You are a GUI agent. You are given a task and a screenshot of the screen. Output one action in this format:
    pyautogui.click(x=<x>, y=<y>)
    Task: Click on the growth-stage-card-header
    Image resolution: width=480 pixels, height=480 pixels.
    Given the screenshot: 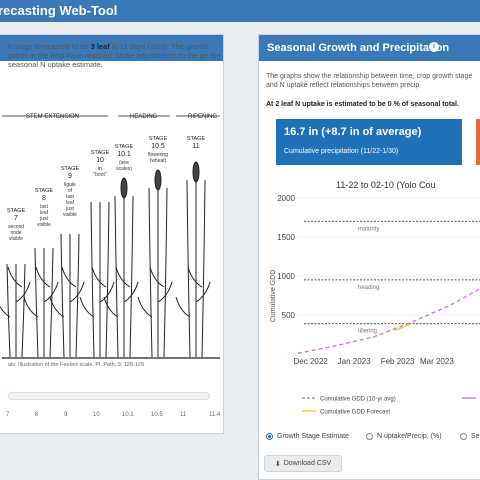 What is the action you would take?
    pyautogui.click(x=111, y=48)
    